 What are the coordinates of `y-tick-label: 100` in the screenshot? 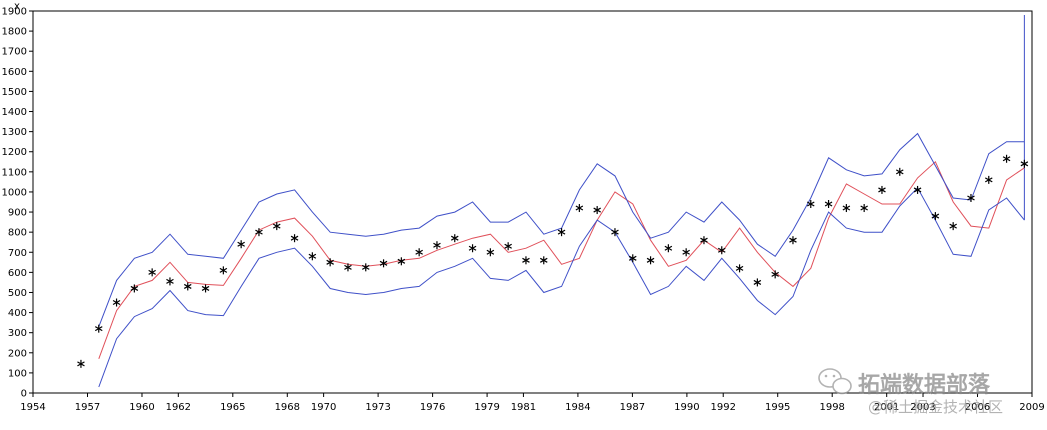 It's located at (17, 373).